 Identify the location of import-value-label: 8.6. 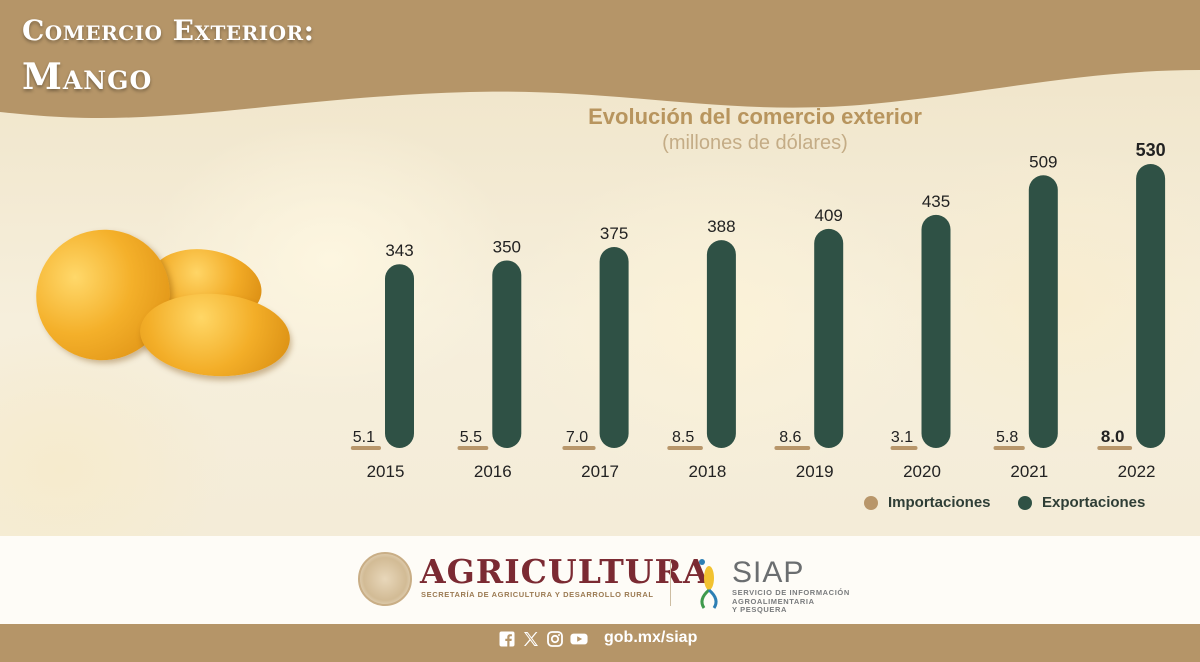
(790, 437).